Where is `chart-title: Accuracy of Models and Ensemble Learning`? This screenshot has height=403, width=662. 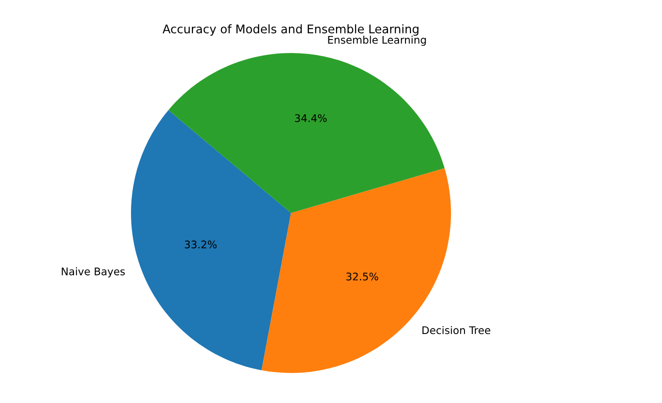
chart-title: Accuracy of Models and Ensemble Learning is located at coordinates (290, 30).